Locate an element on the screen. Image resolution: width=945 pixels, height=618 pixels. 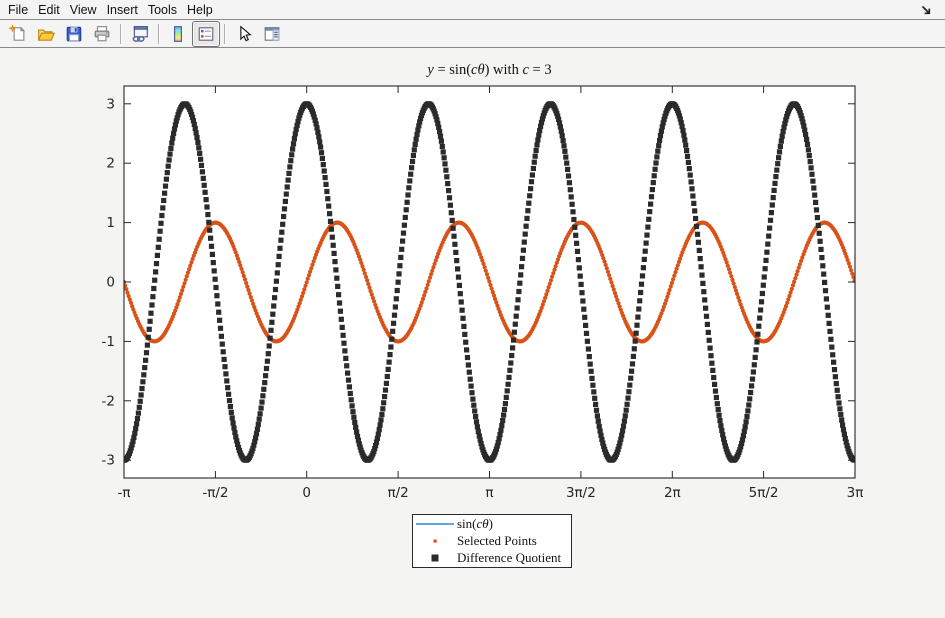
menu-item-view: View is located at coordinates (83, 9).